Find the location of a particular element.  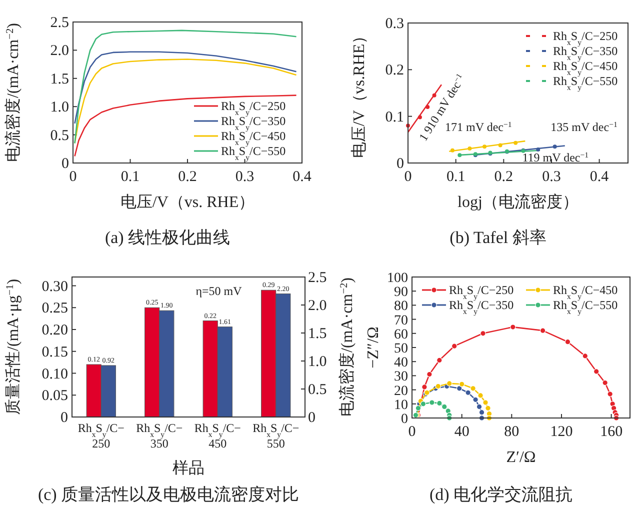

x-axis-title: Z′/Ω is located at coordinates (521, 457).